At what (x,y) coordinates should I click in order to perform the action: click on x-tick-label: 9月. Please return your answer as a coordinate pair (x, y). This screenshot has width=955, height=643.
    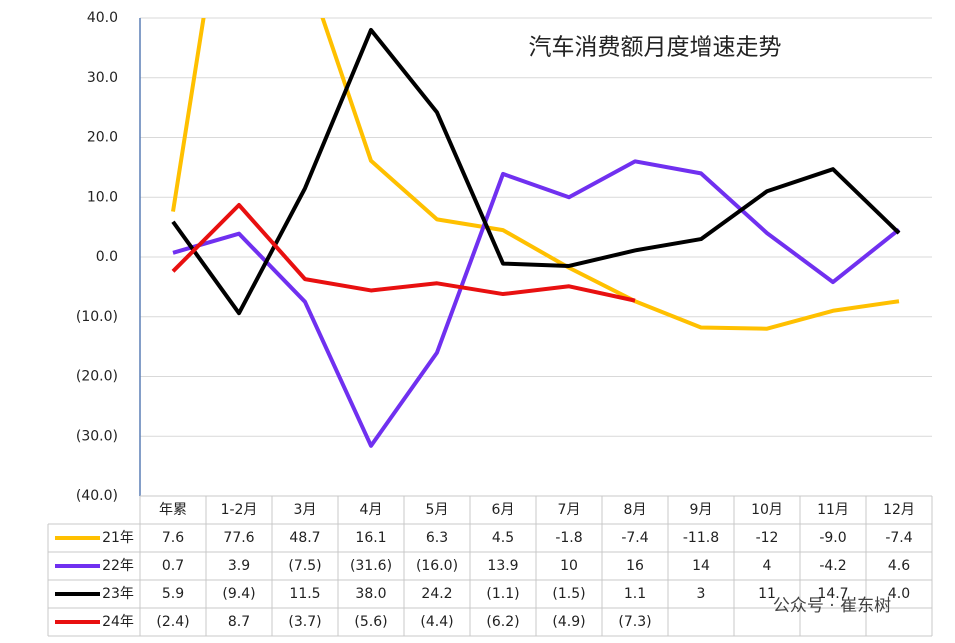
    Looking at the image, I should click on (701, 510).